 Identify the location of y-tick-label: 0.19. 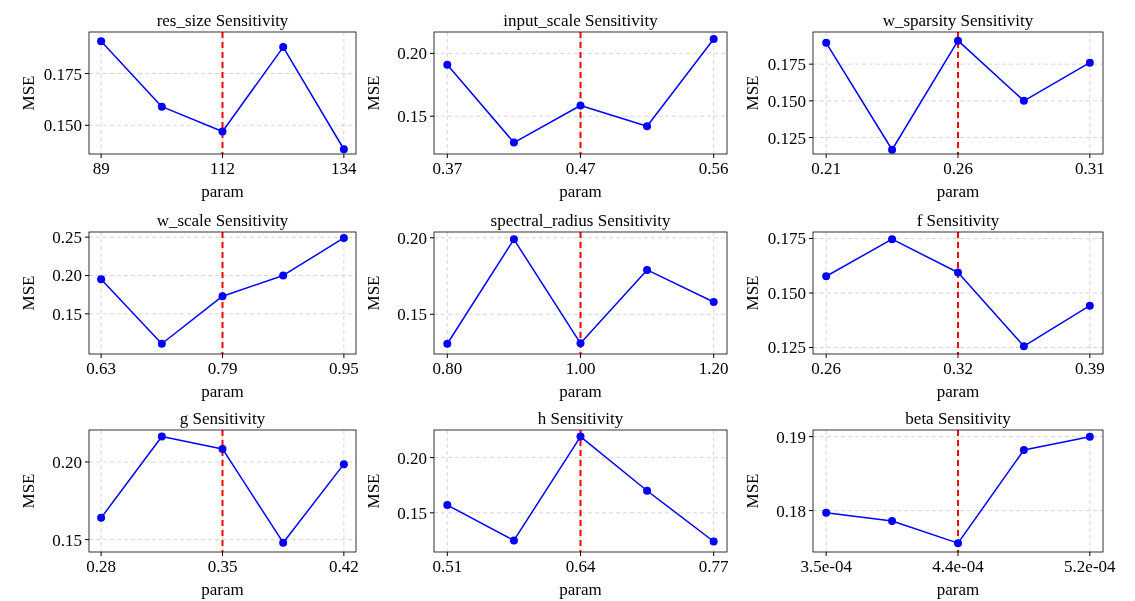
(791, 437).